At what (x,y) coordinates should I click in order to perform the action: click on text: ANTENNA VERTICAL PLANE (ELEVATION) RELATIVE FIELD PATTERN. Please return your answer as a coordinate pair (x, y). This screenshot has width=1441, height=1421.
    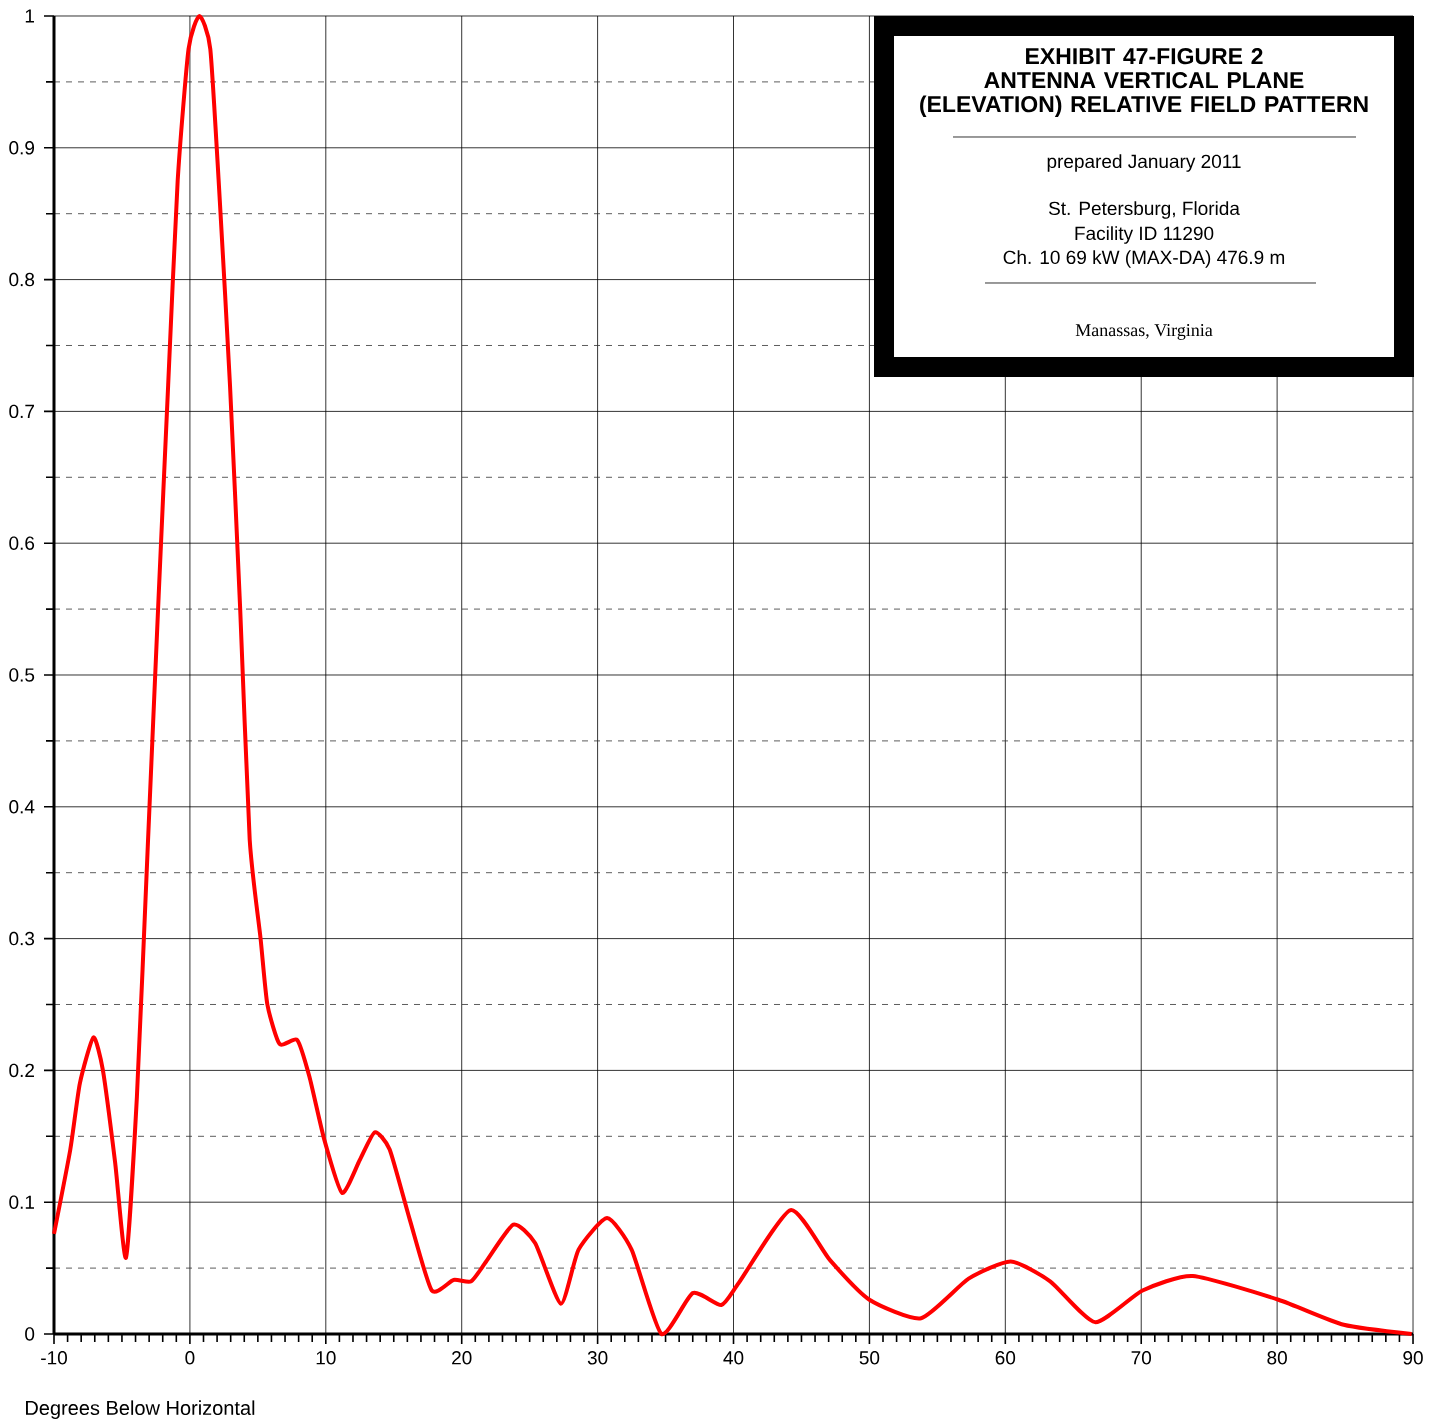
    Looking at the image, I should click on (1144, 94).